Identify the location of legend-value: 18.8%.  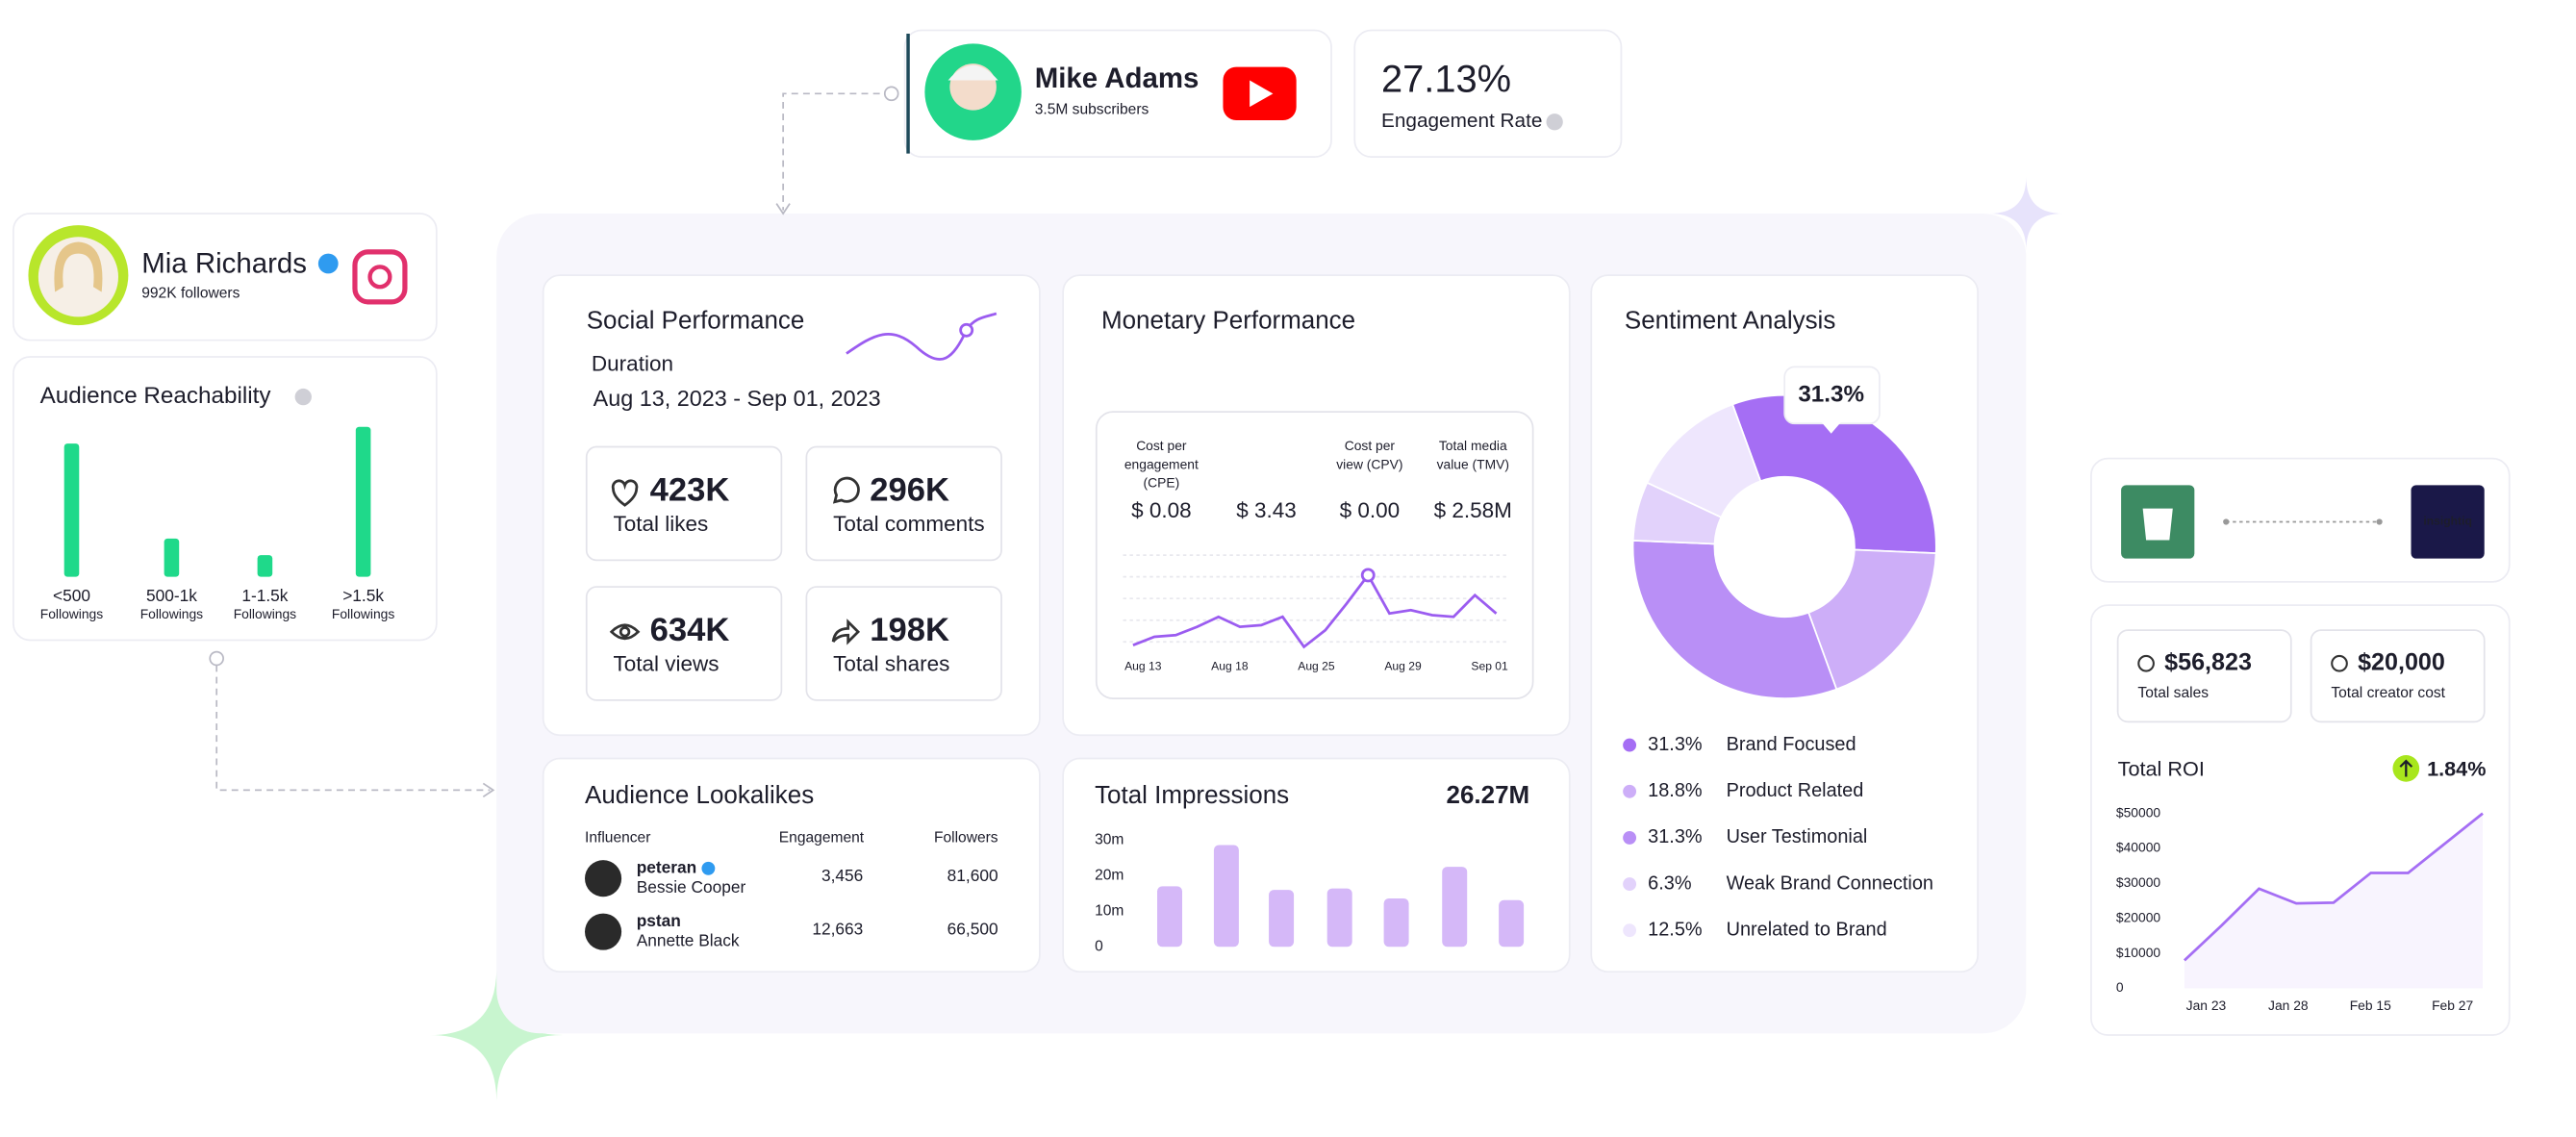
(1675, 790).